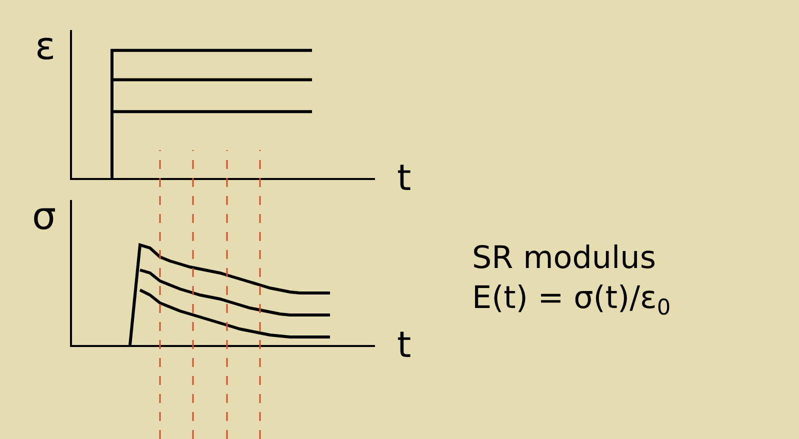 Image resolution: width=799 pixels, height=439 pixels. I want to click on text: E(t) = σ(t)/ε$_{0}$, so click(571, 300).